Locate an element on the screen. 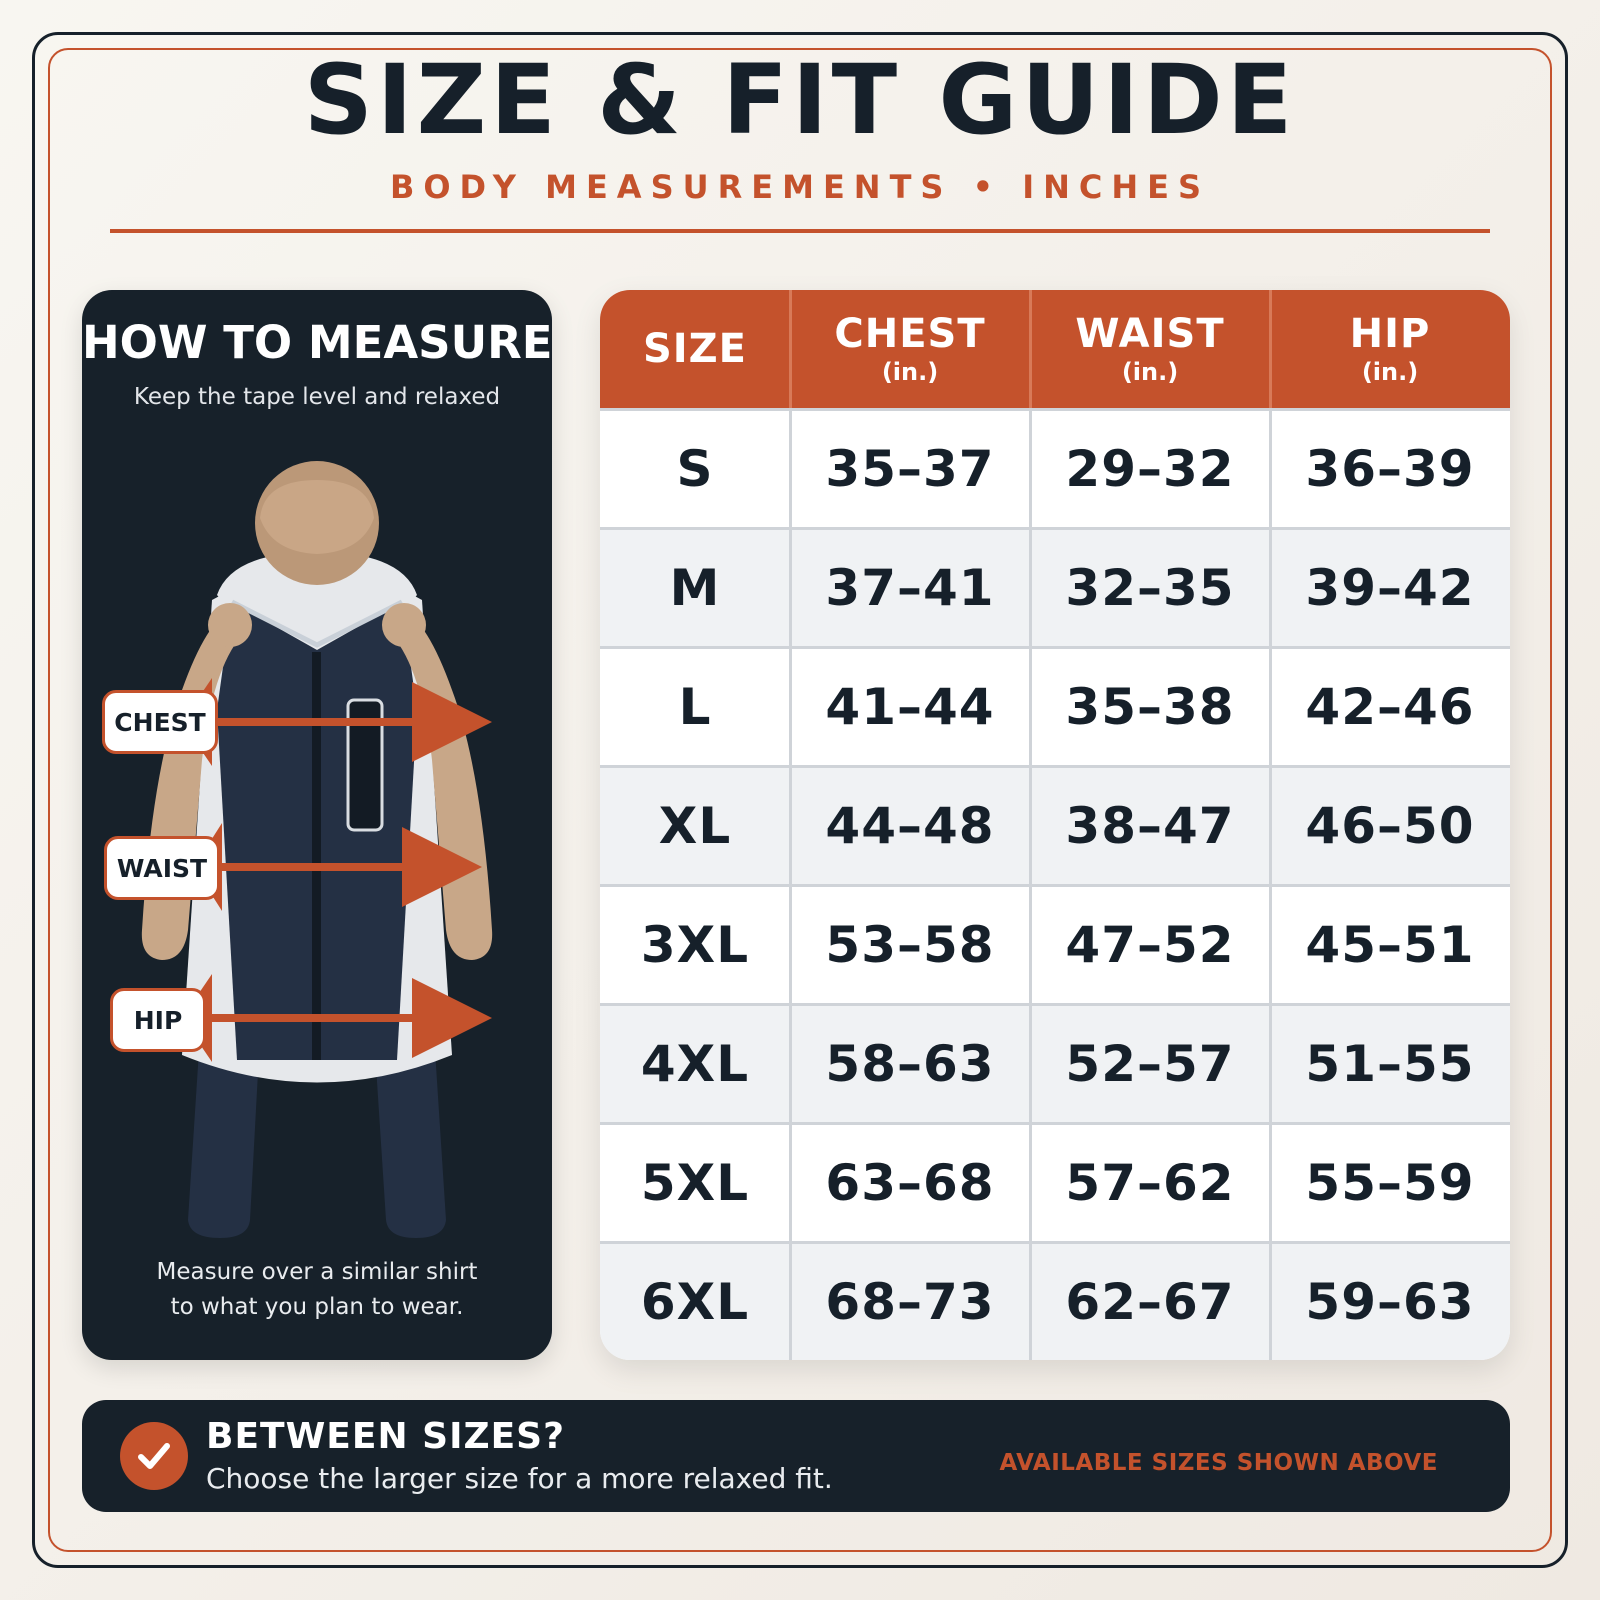 The width and height of the screenshot is (1600, 1600). chest-cell: 41–44 is located at coordinates (910, 707).